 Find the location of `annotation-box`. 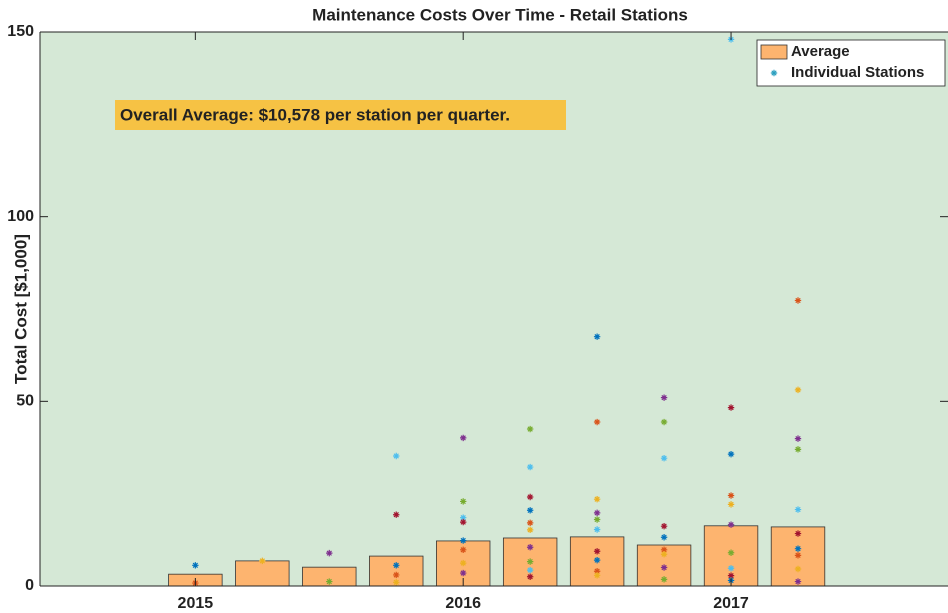

annotation-box is located at coordinates (340, 115).